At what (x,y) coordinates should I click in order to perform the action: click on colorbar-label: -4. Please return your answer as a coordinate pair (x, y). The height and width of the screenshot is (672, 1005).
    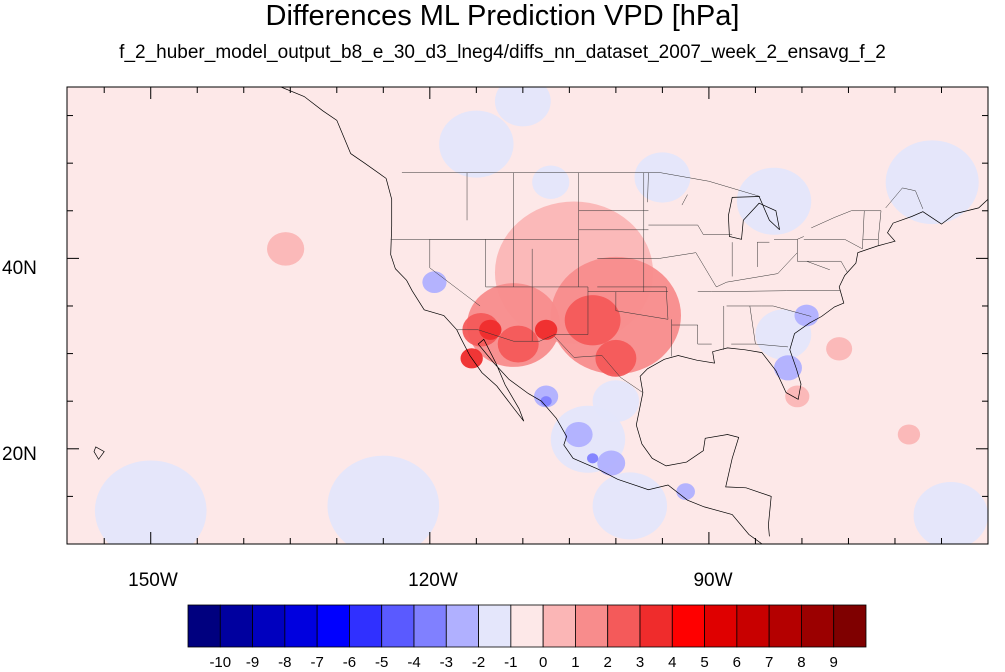
    Looking at the image, I should click on (414, 662).